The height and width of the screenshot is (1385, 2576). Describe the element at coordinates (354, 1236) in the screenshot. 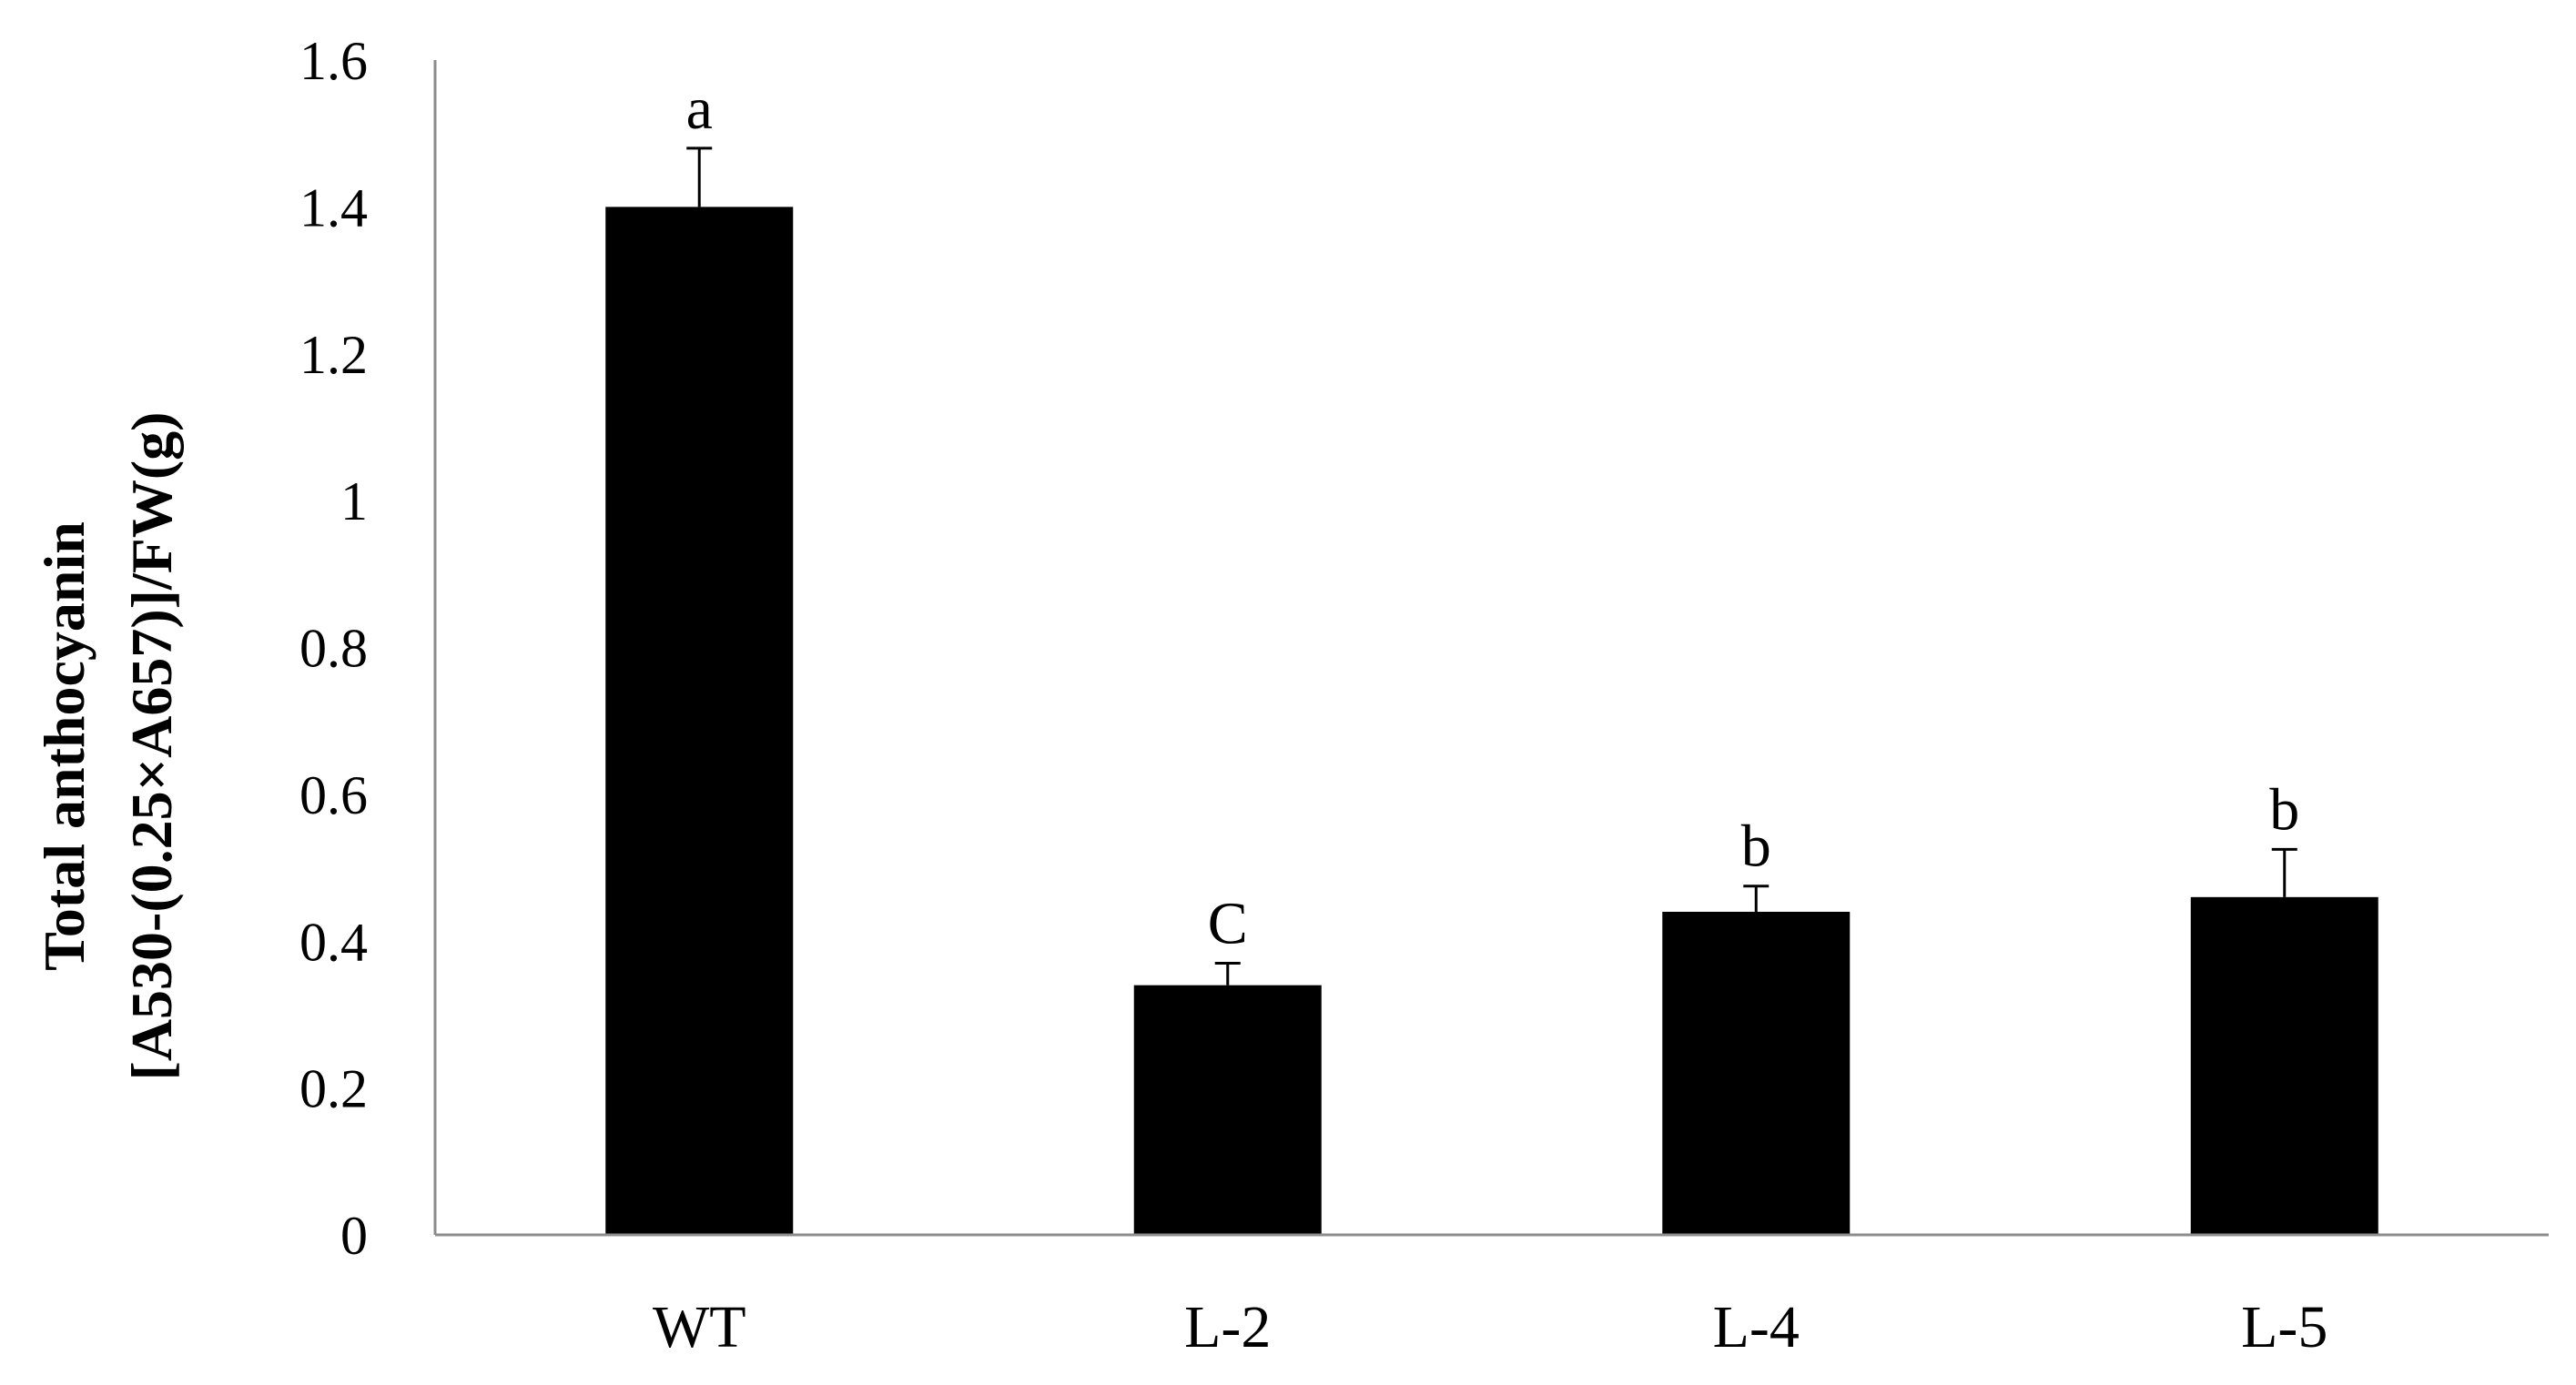

I see `y-tick-label: 0` at that location.